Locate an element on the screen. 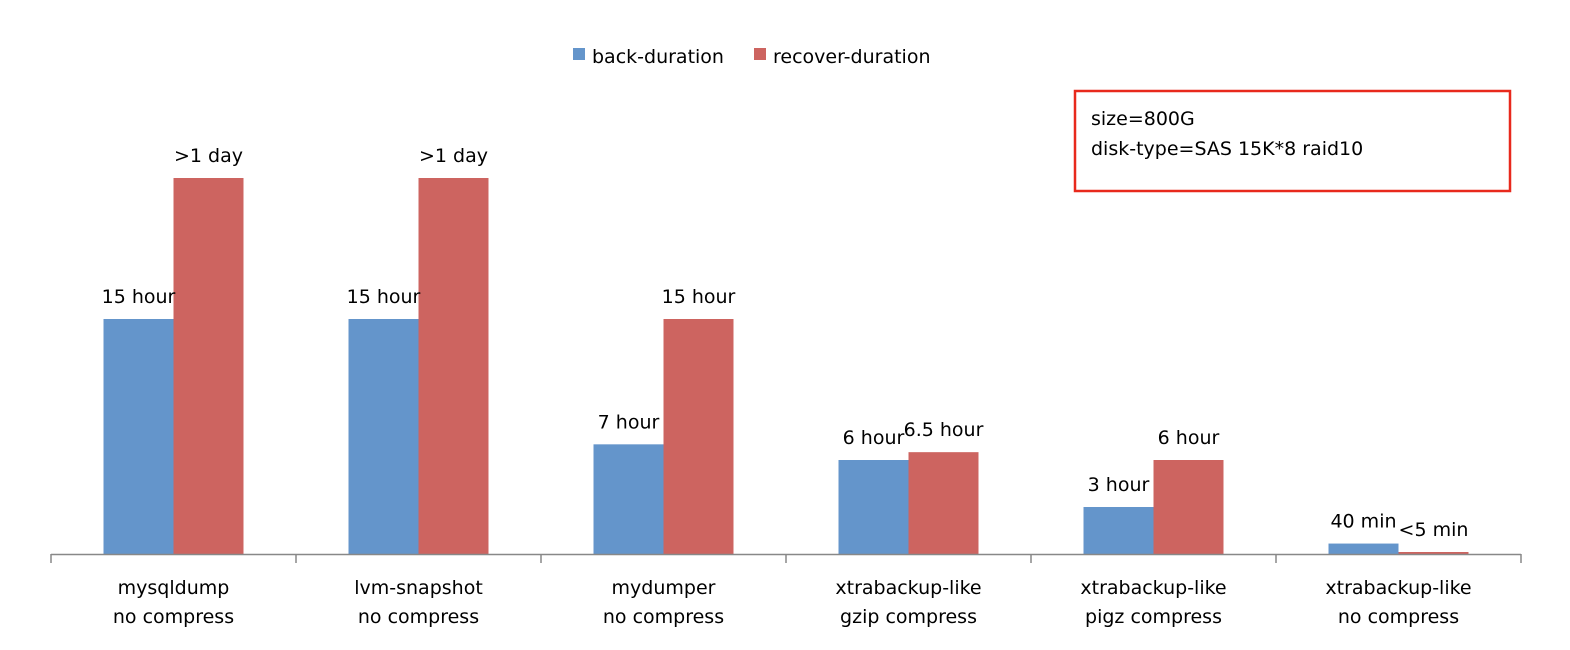 This screenshot has width=1570, height=650. category-label-5-line-0: xtrabackup-like is located at coordinates (1398, 588).